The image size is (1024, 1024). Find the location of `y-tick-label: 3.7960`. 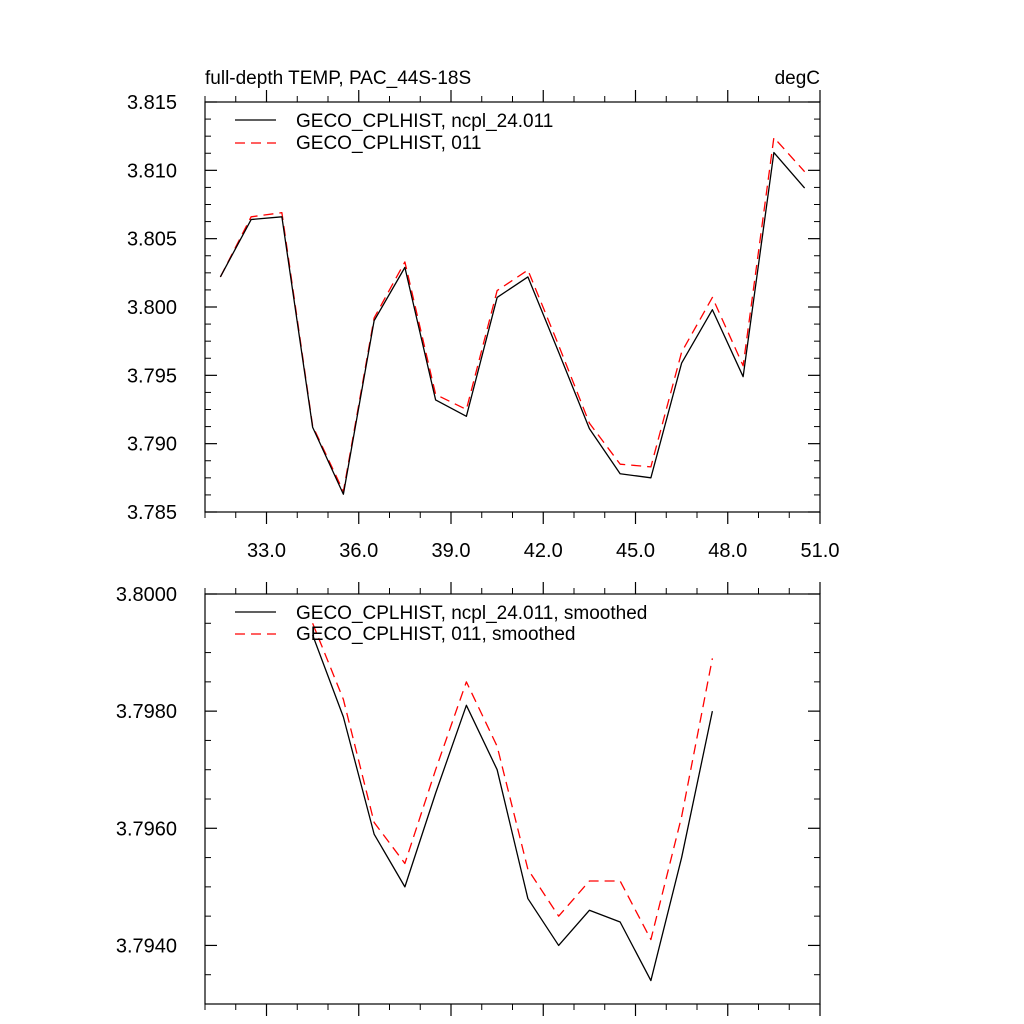

y-tick-label: 3.7960 is located at coordinates (146, 829).